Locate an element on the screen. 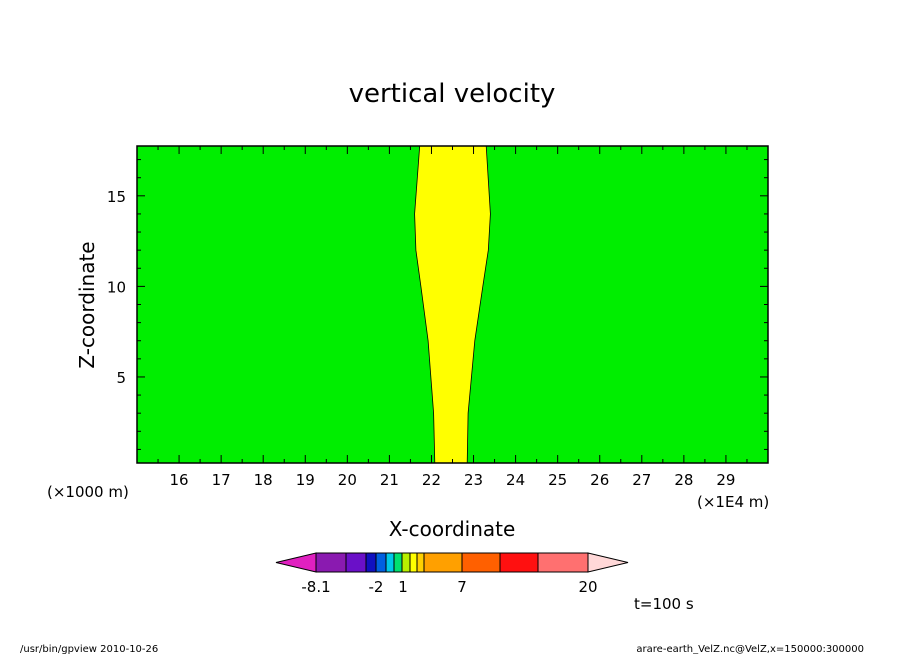 This screenshot has height=654, width=904. x-tick-label: 17 is located at coordinates (221, 480).